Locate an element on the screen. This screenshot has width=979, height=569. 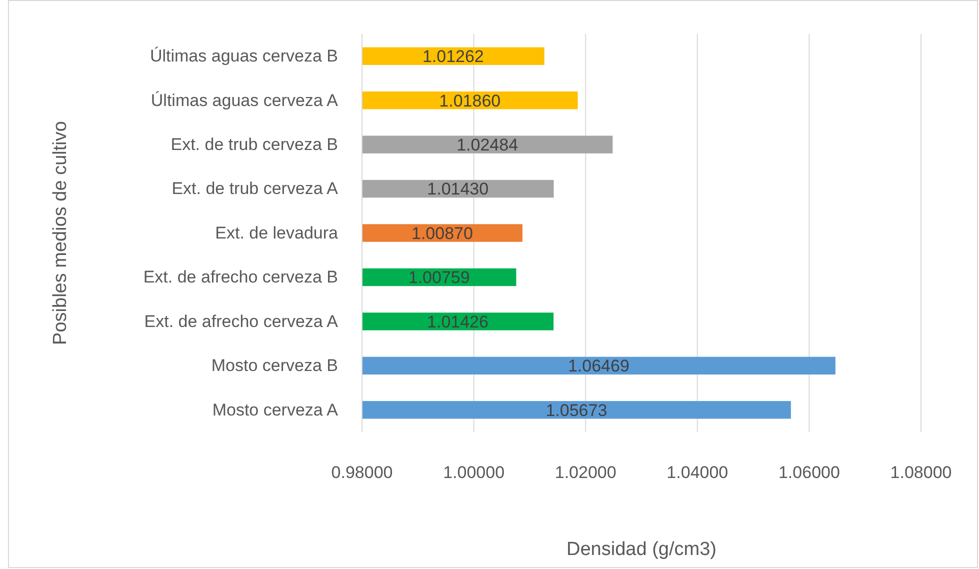
data-label: 1.06469 is located at coordinates (599, 366).